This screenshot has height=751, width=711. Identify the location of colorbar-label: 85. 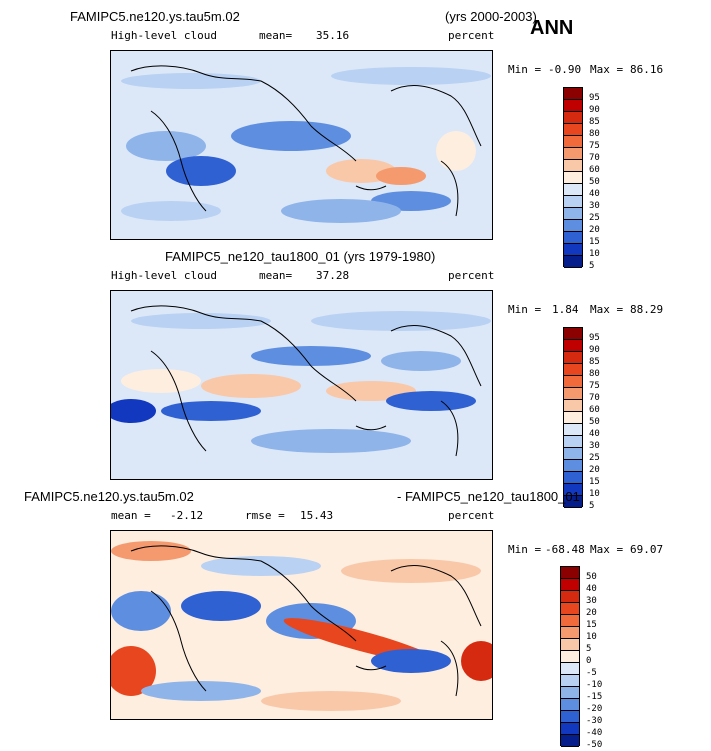
(594, 122).